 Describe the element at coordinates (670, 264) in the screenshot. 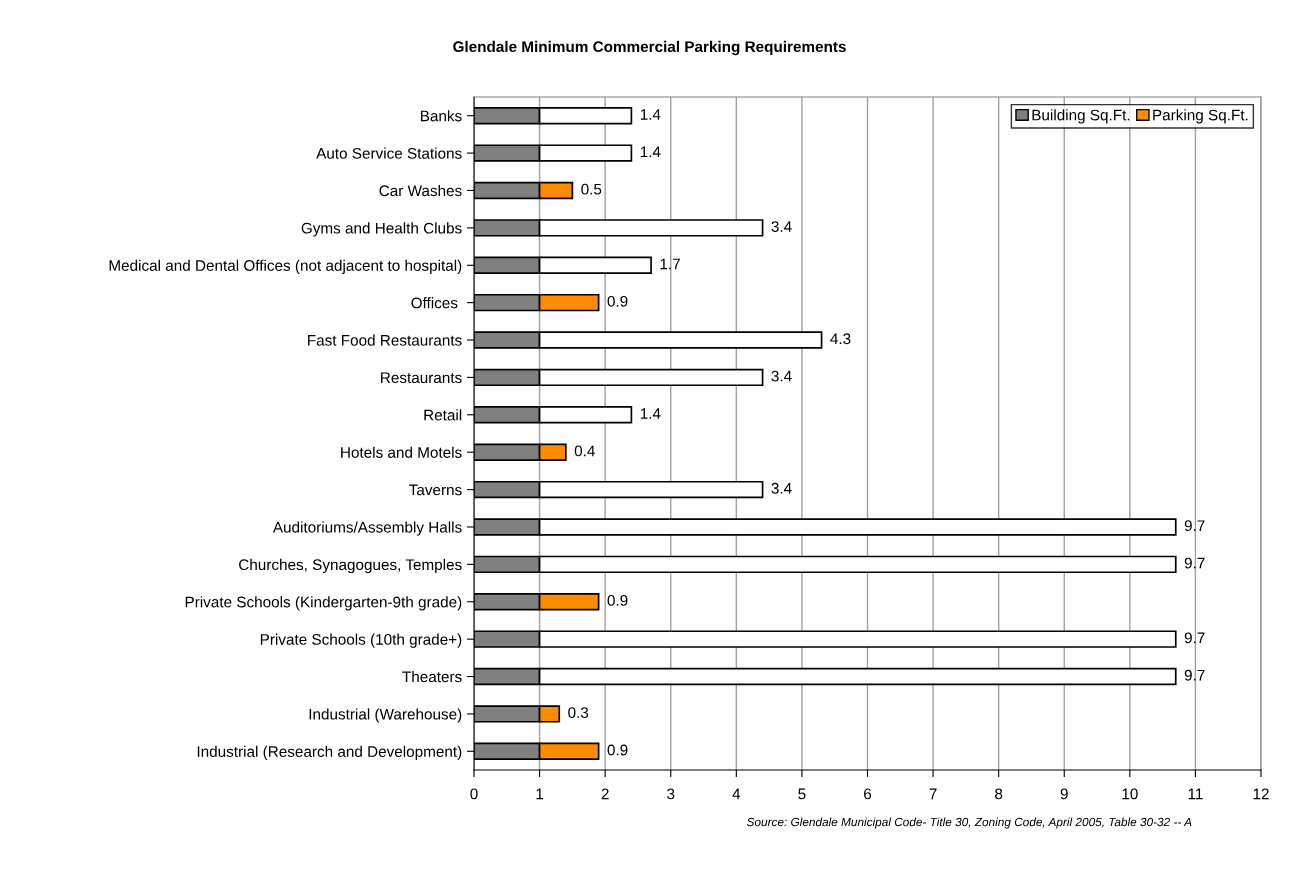

I see `data-label: 1.7` at that location.